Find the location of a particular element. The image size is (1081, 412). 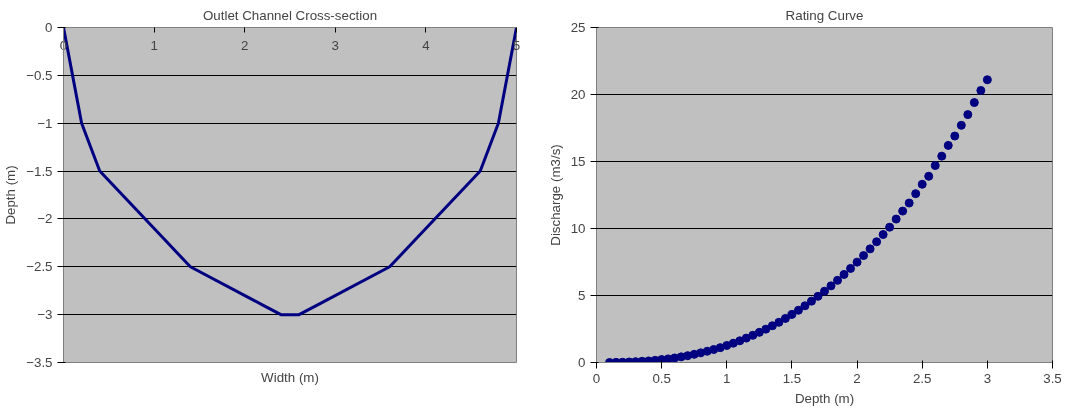

y-tick-label: 25 is located at coordinates (578, 27).